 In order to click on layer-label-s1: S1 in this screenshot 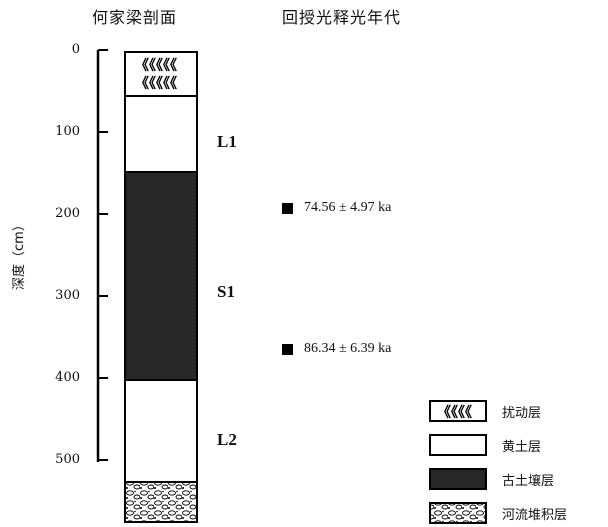, I will do `click(226, 291)`.